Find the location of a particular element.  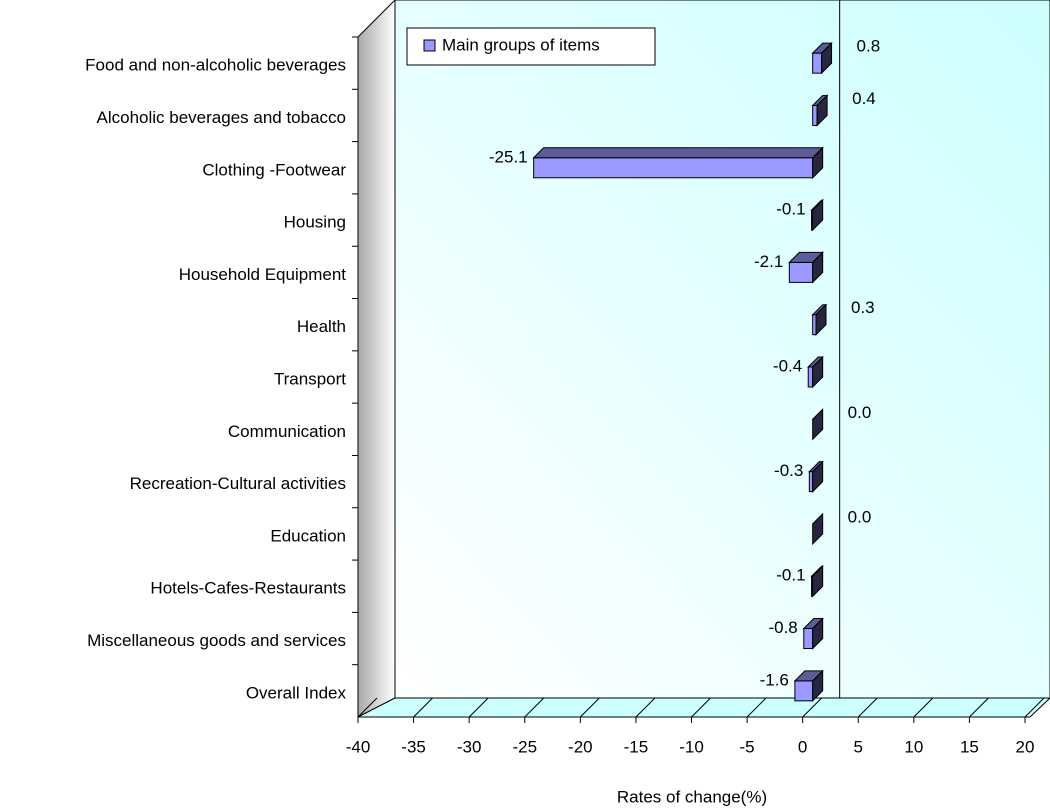

legend-label: Main groups of items is located at coordinates (521, 44).